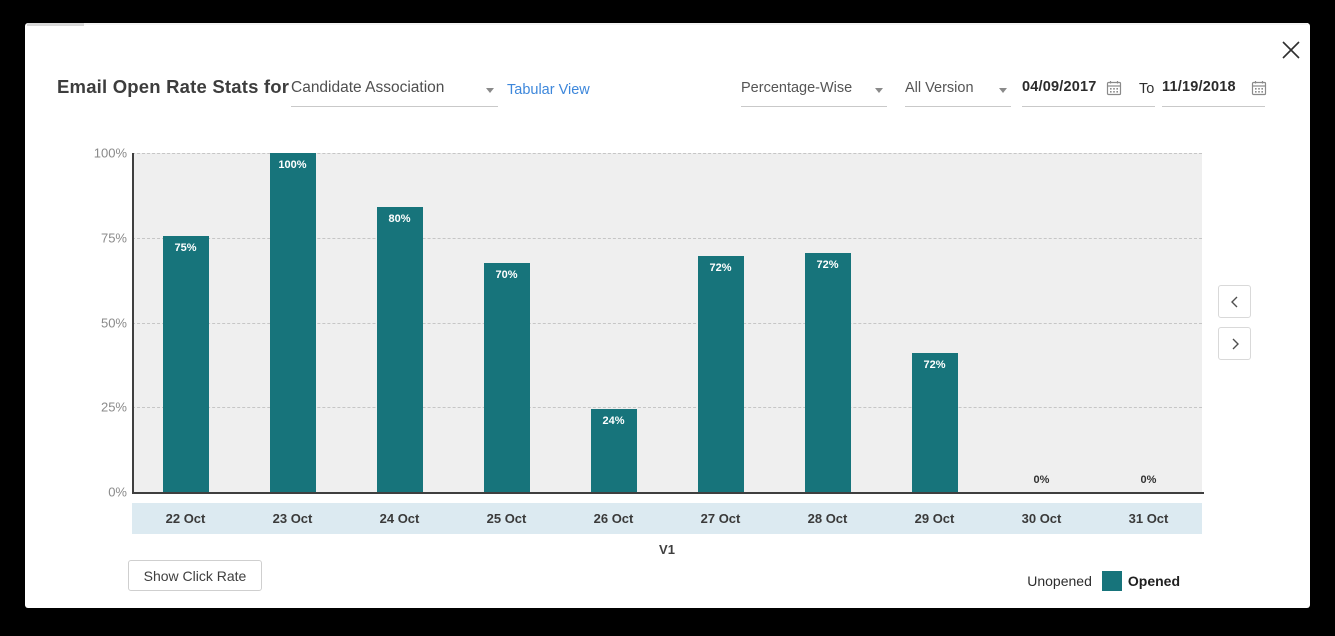 Image resolution: width=1335 pixels, height=636 pixels. Describe the element at coordinates (399, 219) in the screenshot. I see `bar-value-label: 80%` at that location.